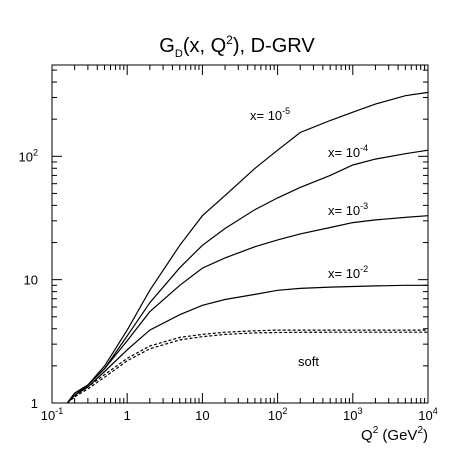 This screenshot has width=474, height=474. What do you see at coordinates (179, 54) in the screenshot?
I see `title-part: D` at bounding box center [179, 54].